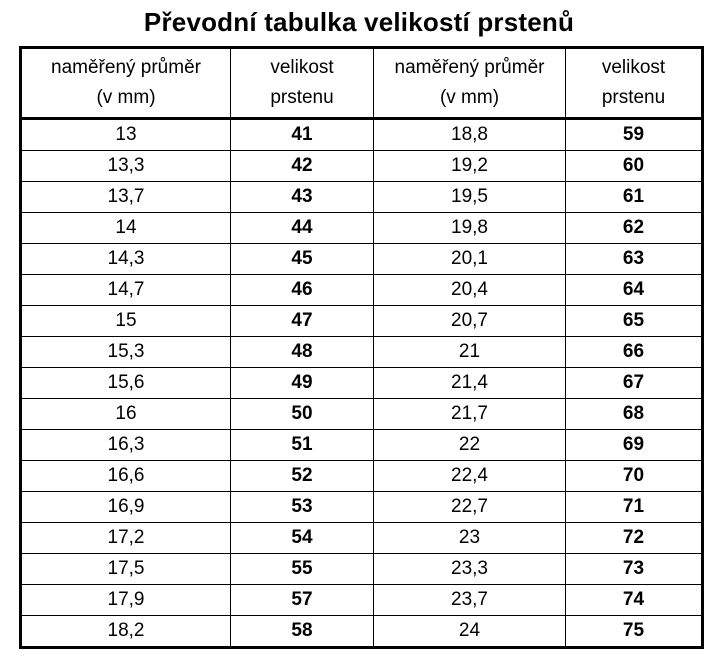  I want to click on diameter-cell: 13,3, so click(125, 166).